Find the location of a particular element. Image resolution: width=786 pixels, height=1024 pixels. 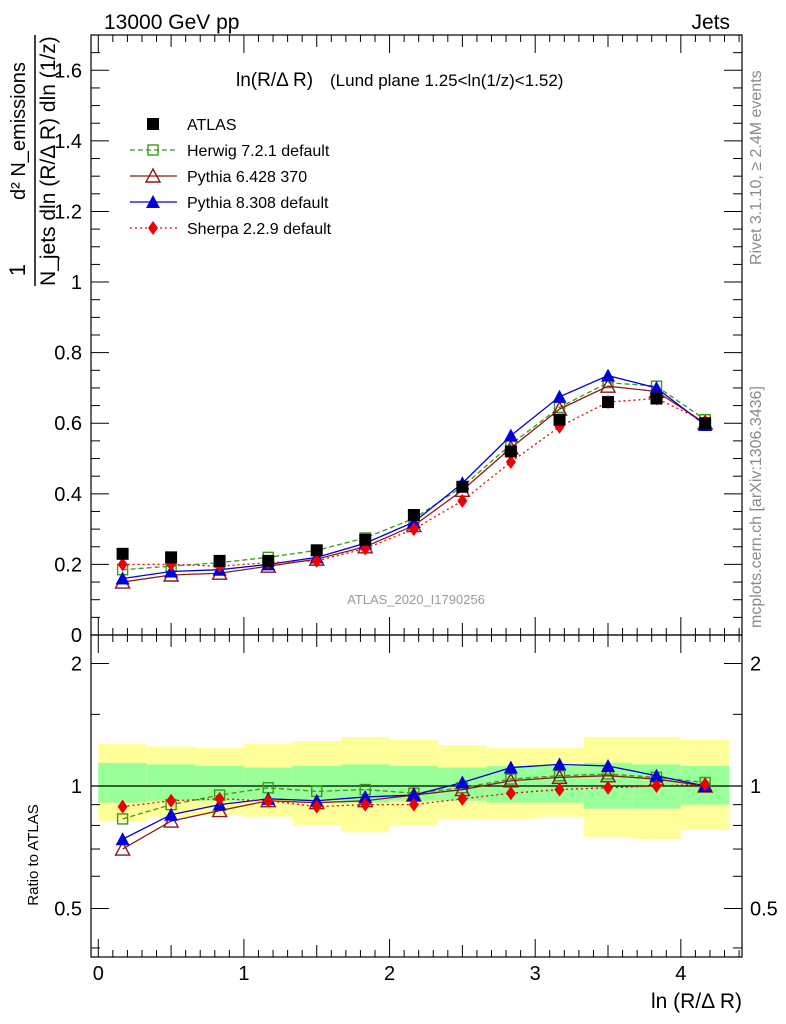

x-tick-label: 3 is located at coordinates (535, 974).